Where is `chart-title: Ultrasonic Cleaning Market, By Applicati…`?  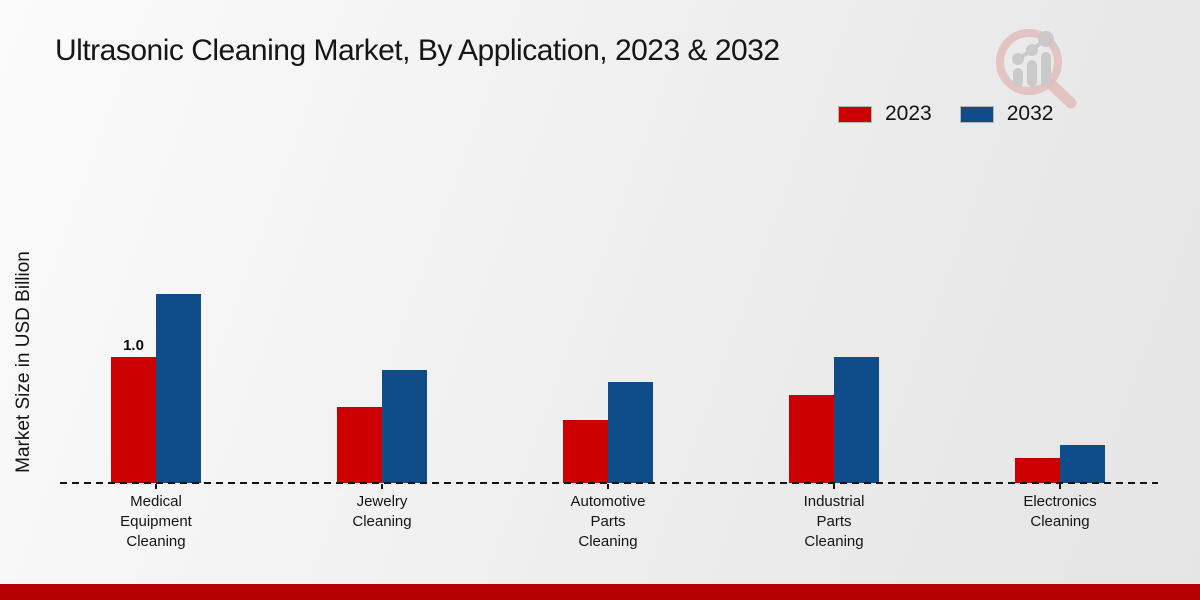 chart-title: Ultrasonic Cleaning Market, By Applicati… is located at coordinates (417, 50).